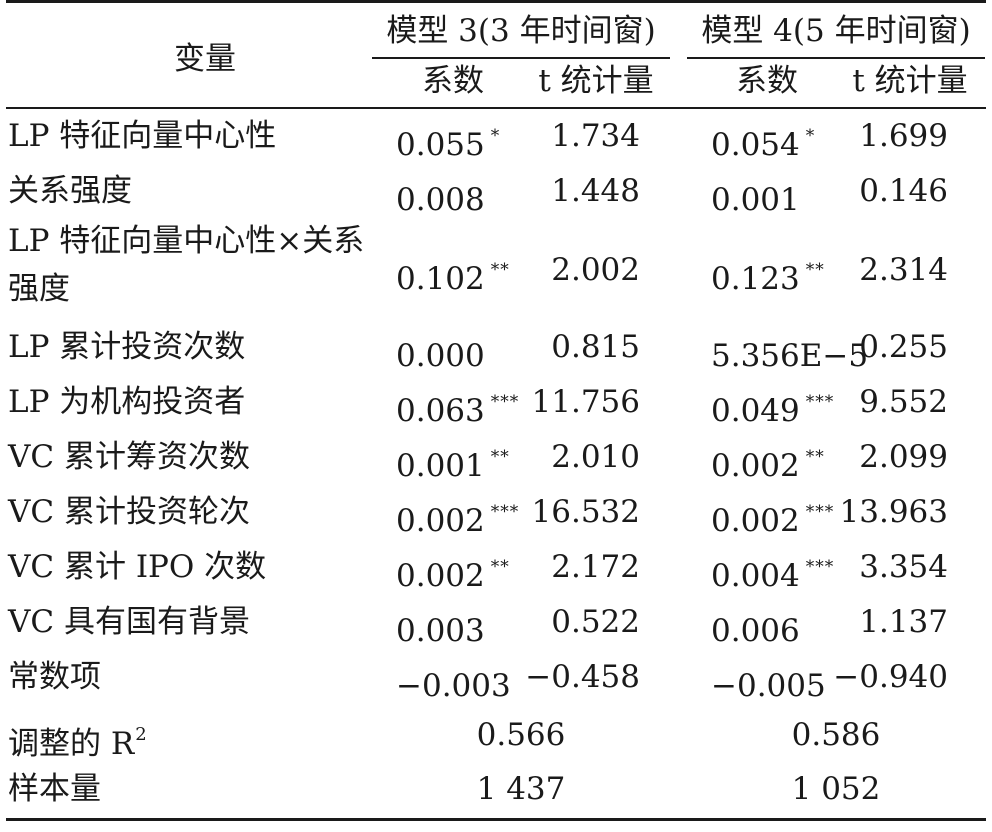  What do you see at coordinates (887, 512) in the screenshot?
I see `tstat-model4: 13.963` at bounding box center [887, 512].